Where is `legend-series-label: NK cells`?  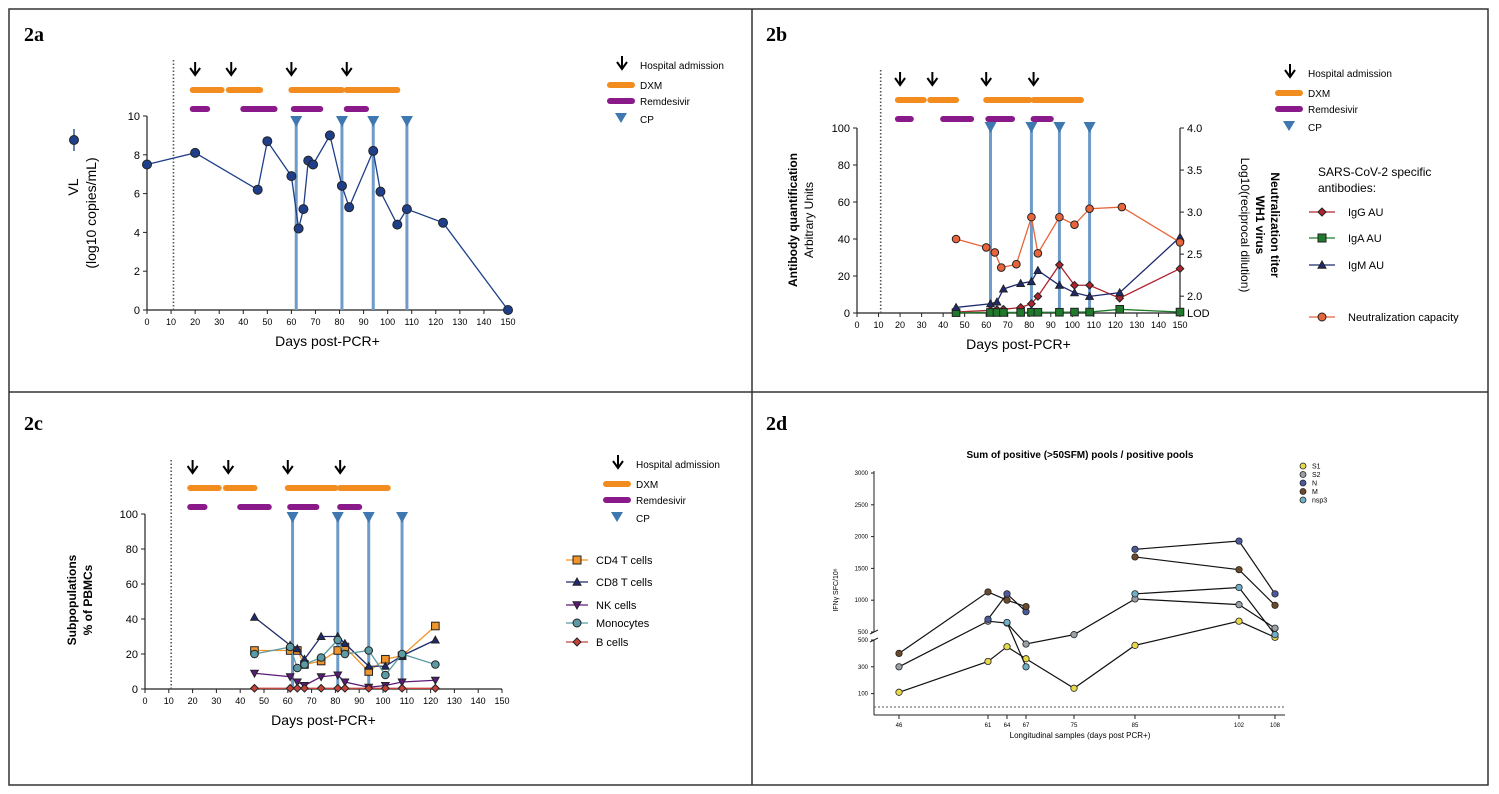
legend-series-label: NK cells is located at coordinates (616, 606).